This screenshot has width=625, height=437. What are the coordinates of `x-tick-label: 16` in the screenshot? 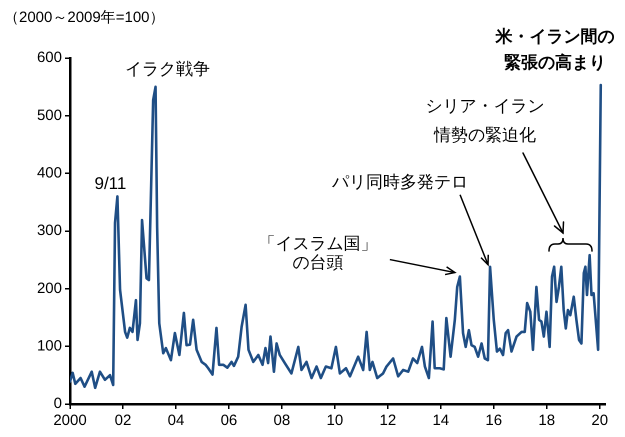 It's located at (493, 421).